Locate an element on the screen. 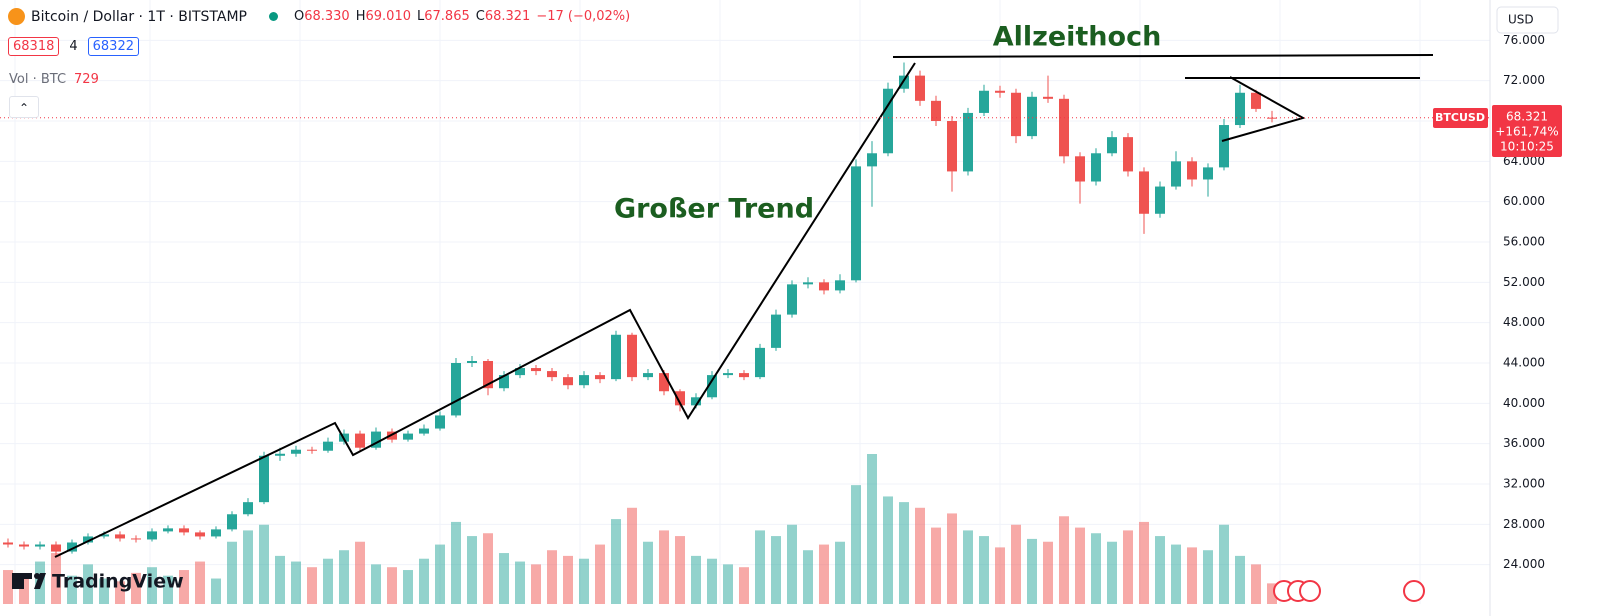  currency-button is located at coordinates (1527, 20).